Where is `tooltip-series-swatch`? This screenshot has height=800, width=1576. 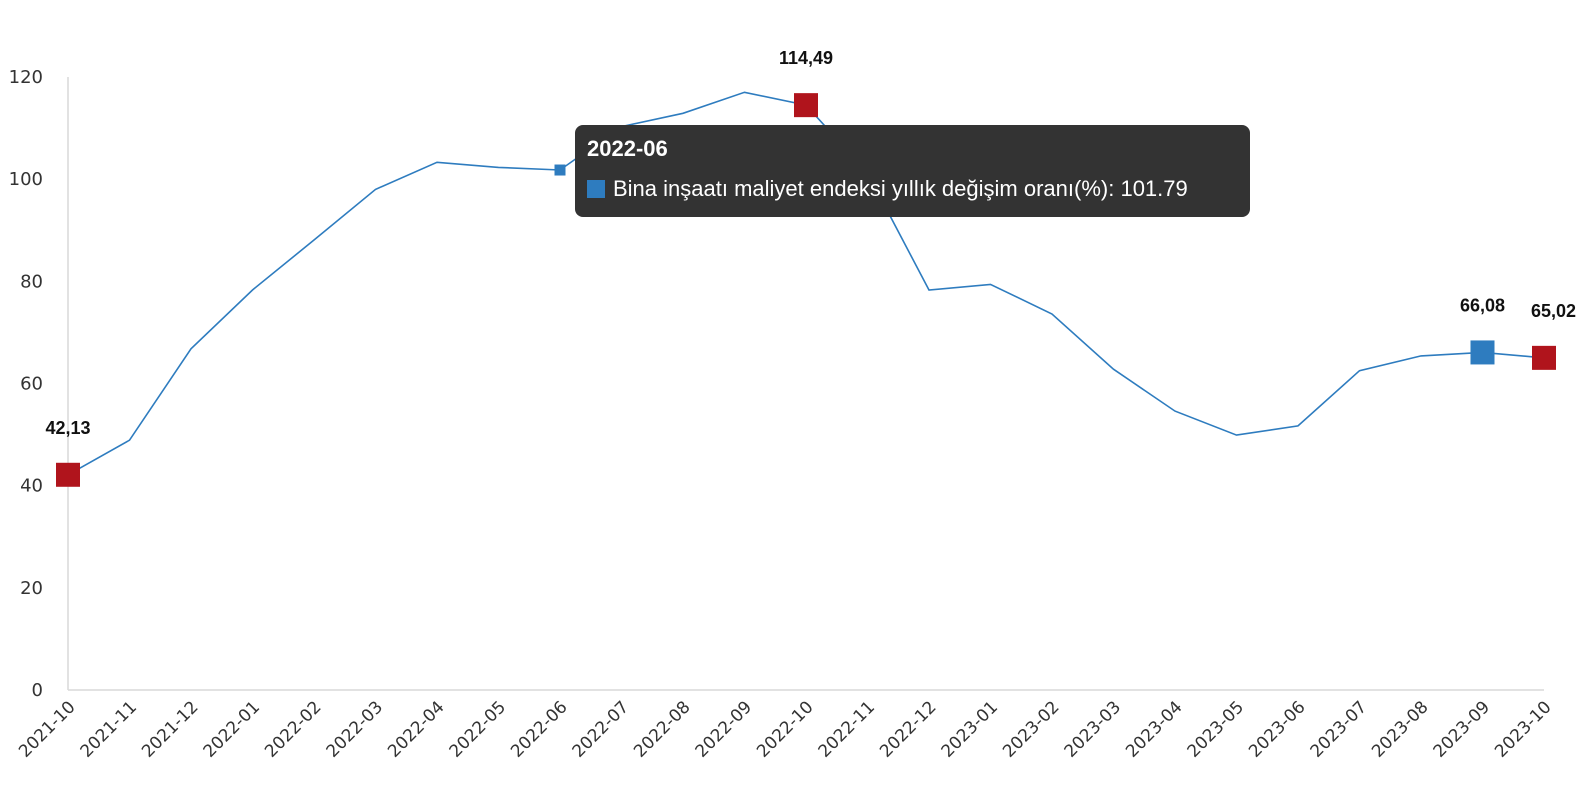
tooltip-series-swatch is located at coordinates (596, 189).